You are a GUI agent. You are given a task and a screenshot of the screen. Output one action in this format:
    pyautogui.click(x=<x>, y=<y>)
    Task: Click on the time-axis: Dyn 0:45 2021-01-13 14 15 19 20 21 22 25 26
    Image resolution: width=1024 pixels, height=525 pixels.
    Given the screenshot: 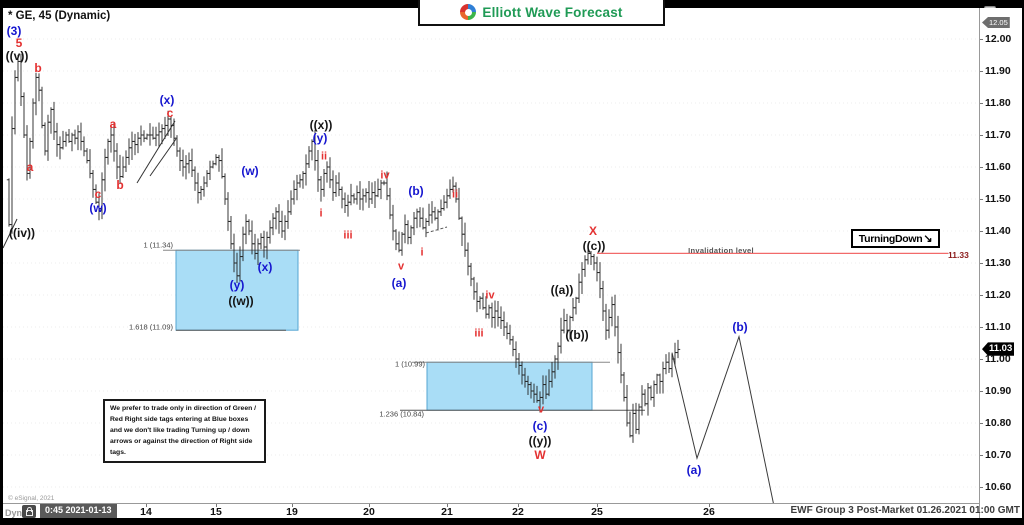 What is the action you would take?
    pyautogui.click(x=491, y=510)
    